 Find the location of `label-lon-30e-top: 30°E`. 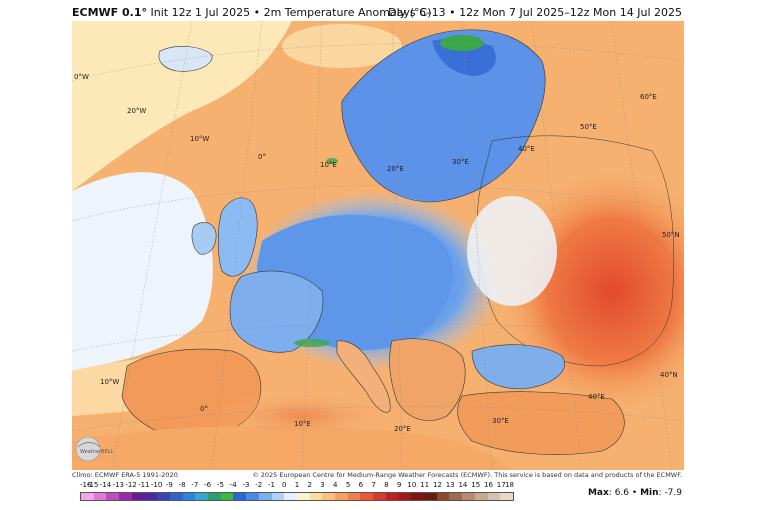

label-lon-30e-top: 30°E is located at coordinates (460, 162).